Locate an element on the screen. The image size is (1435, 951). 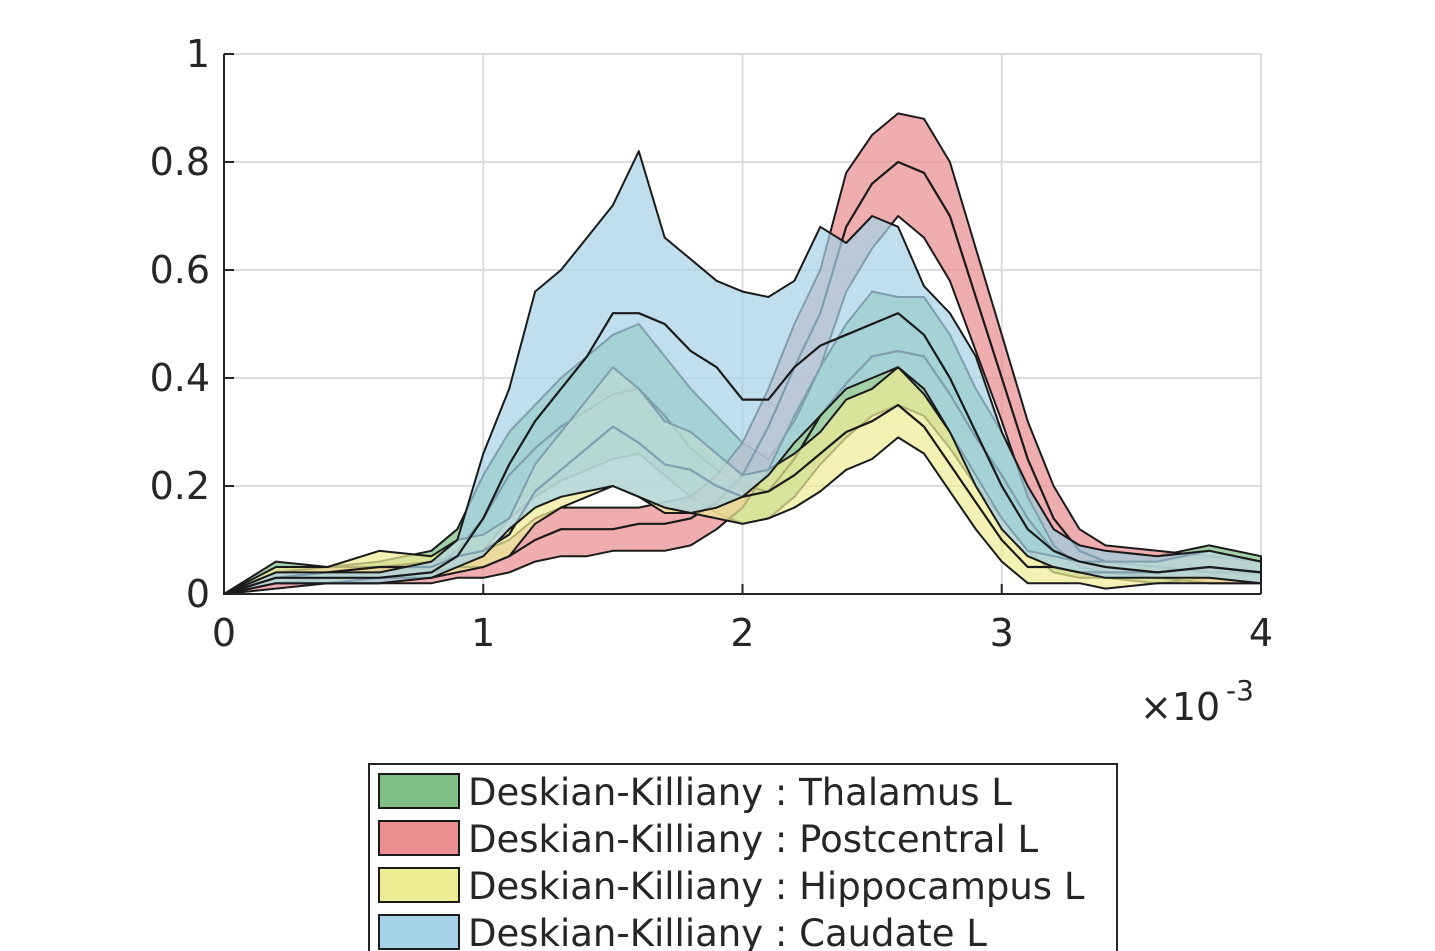
legend-entry-1: Deskian-Killiany : Postcentral L is located at coordinates (708, 839).